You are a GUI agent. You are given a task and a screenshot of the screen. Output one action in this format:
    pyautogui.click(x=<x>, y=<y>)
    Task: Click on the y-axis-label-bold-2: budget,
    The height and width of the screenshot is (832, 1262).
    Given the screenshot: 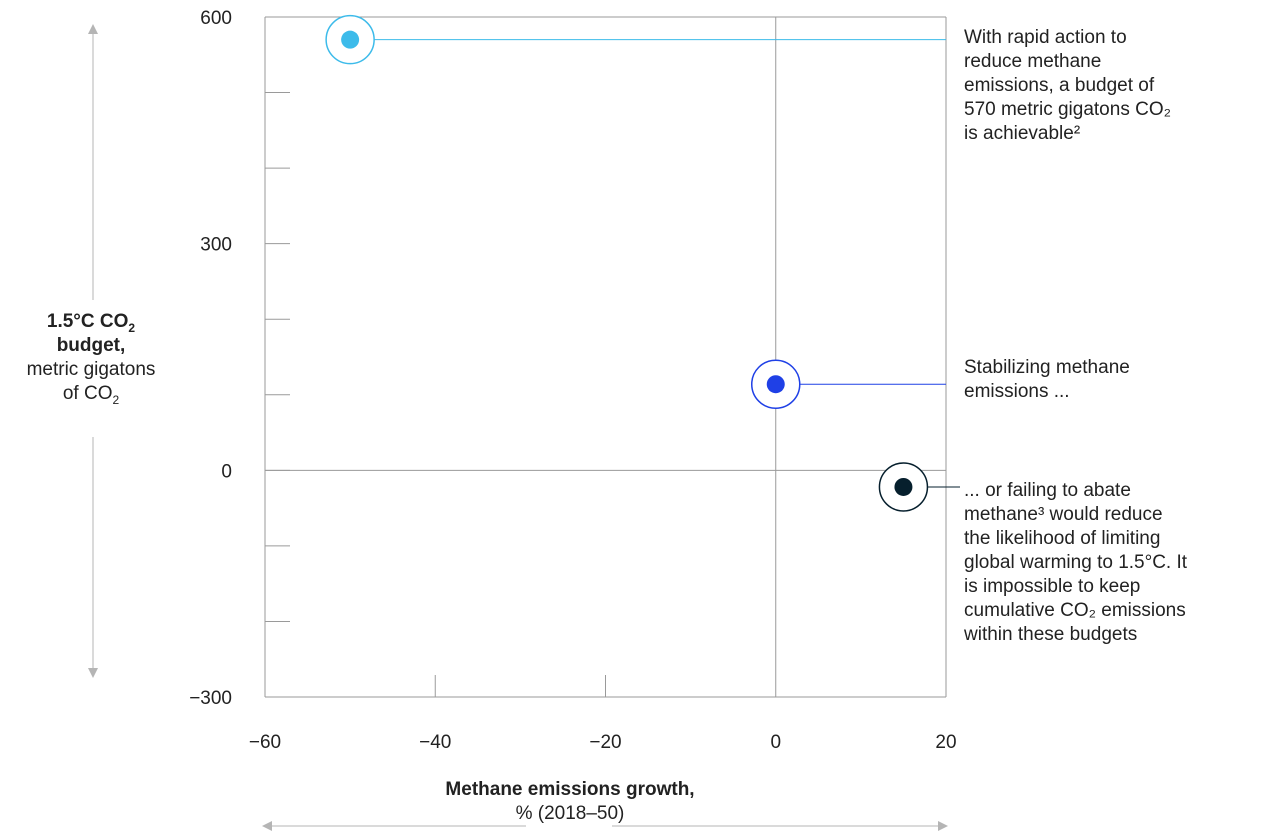 What is the action you would take?
    pyautogui.click(x=91, y=345)
    